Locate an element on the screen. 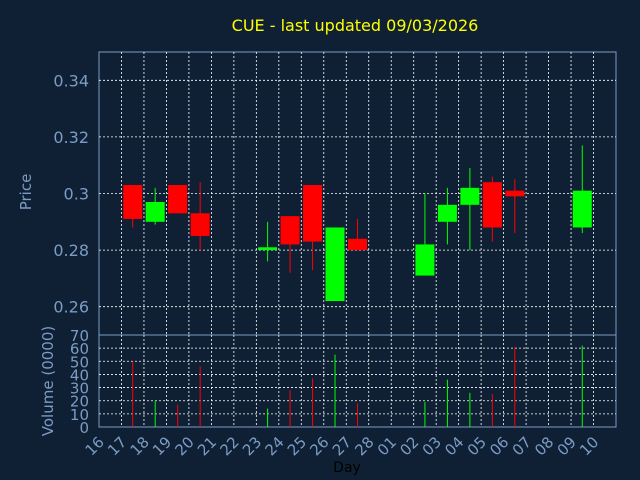 This screenshot has height=480, width=640. volume-bars is located at coordinates (357, 386).